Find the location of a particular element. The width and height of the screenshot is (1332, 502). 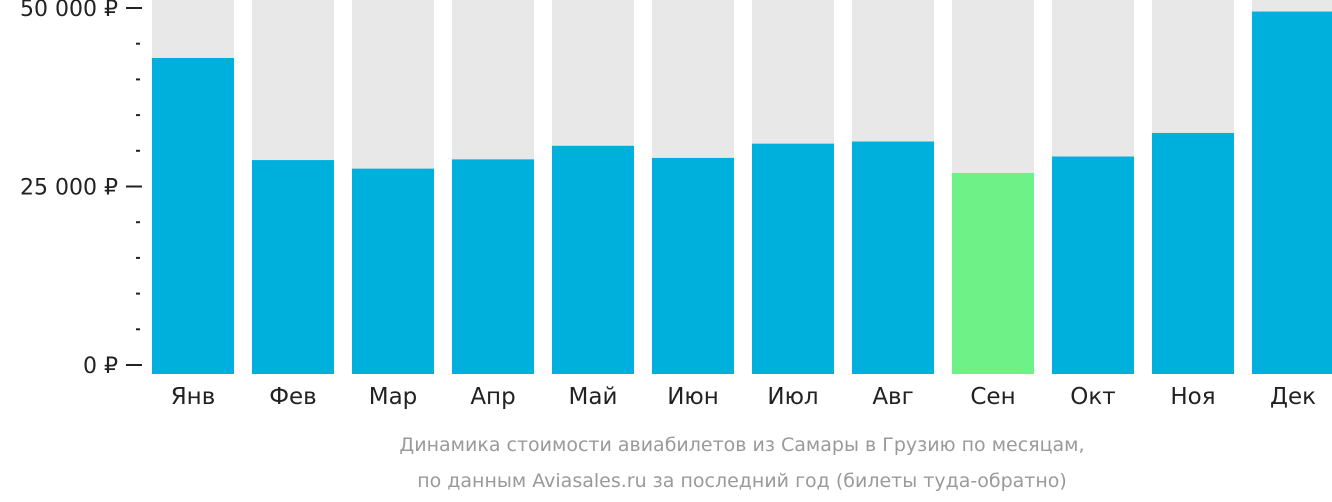

x-tick-label: Окт is located at coordinates (1092, 397).